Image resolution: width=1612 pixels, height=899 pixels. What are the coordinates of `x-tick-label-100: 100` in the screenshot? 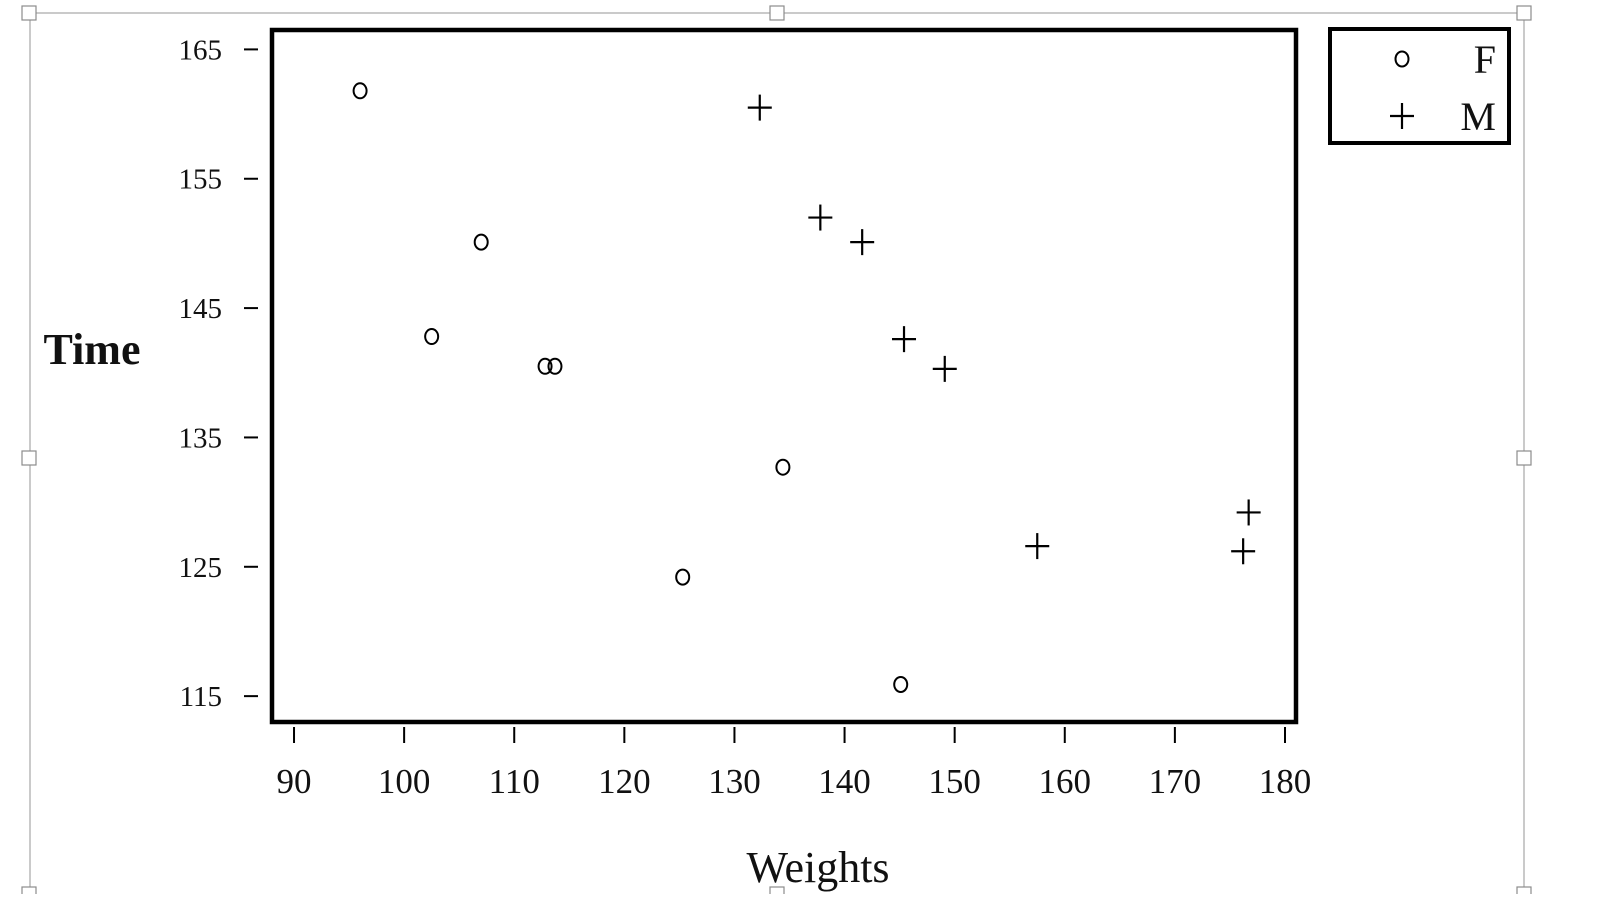 It's located at (404, 781).